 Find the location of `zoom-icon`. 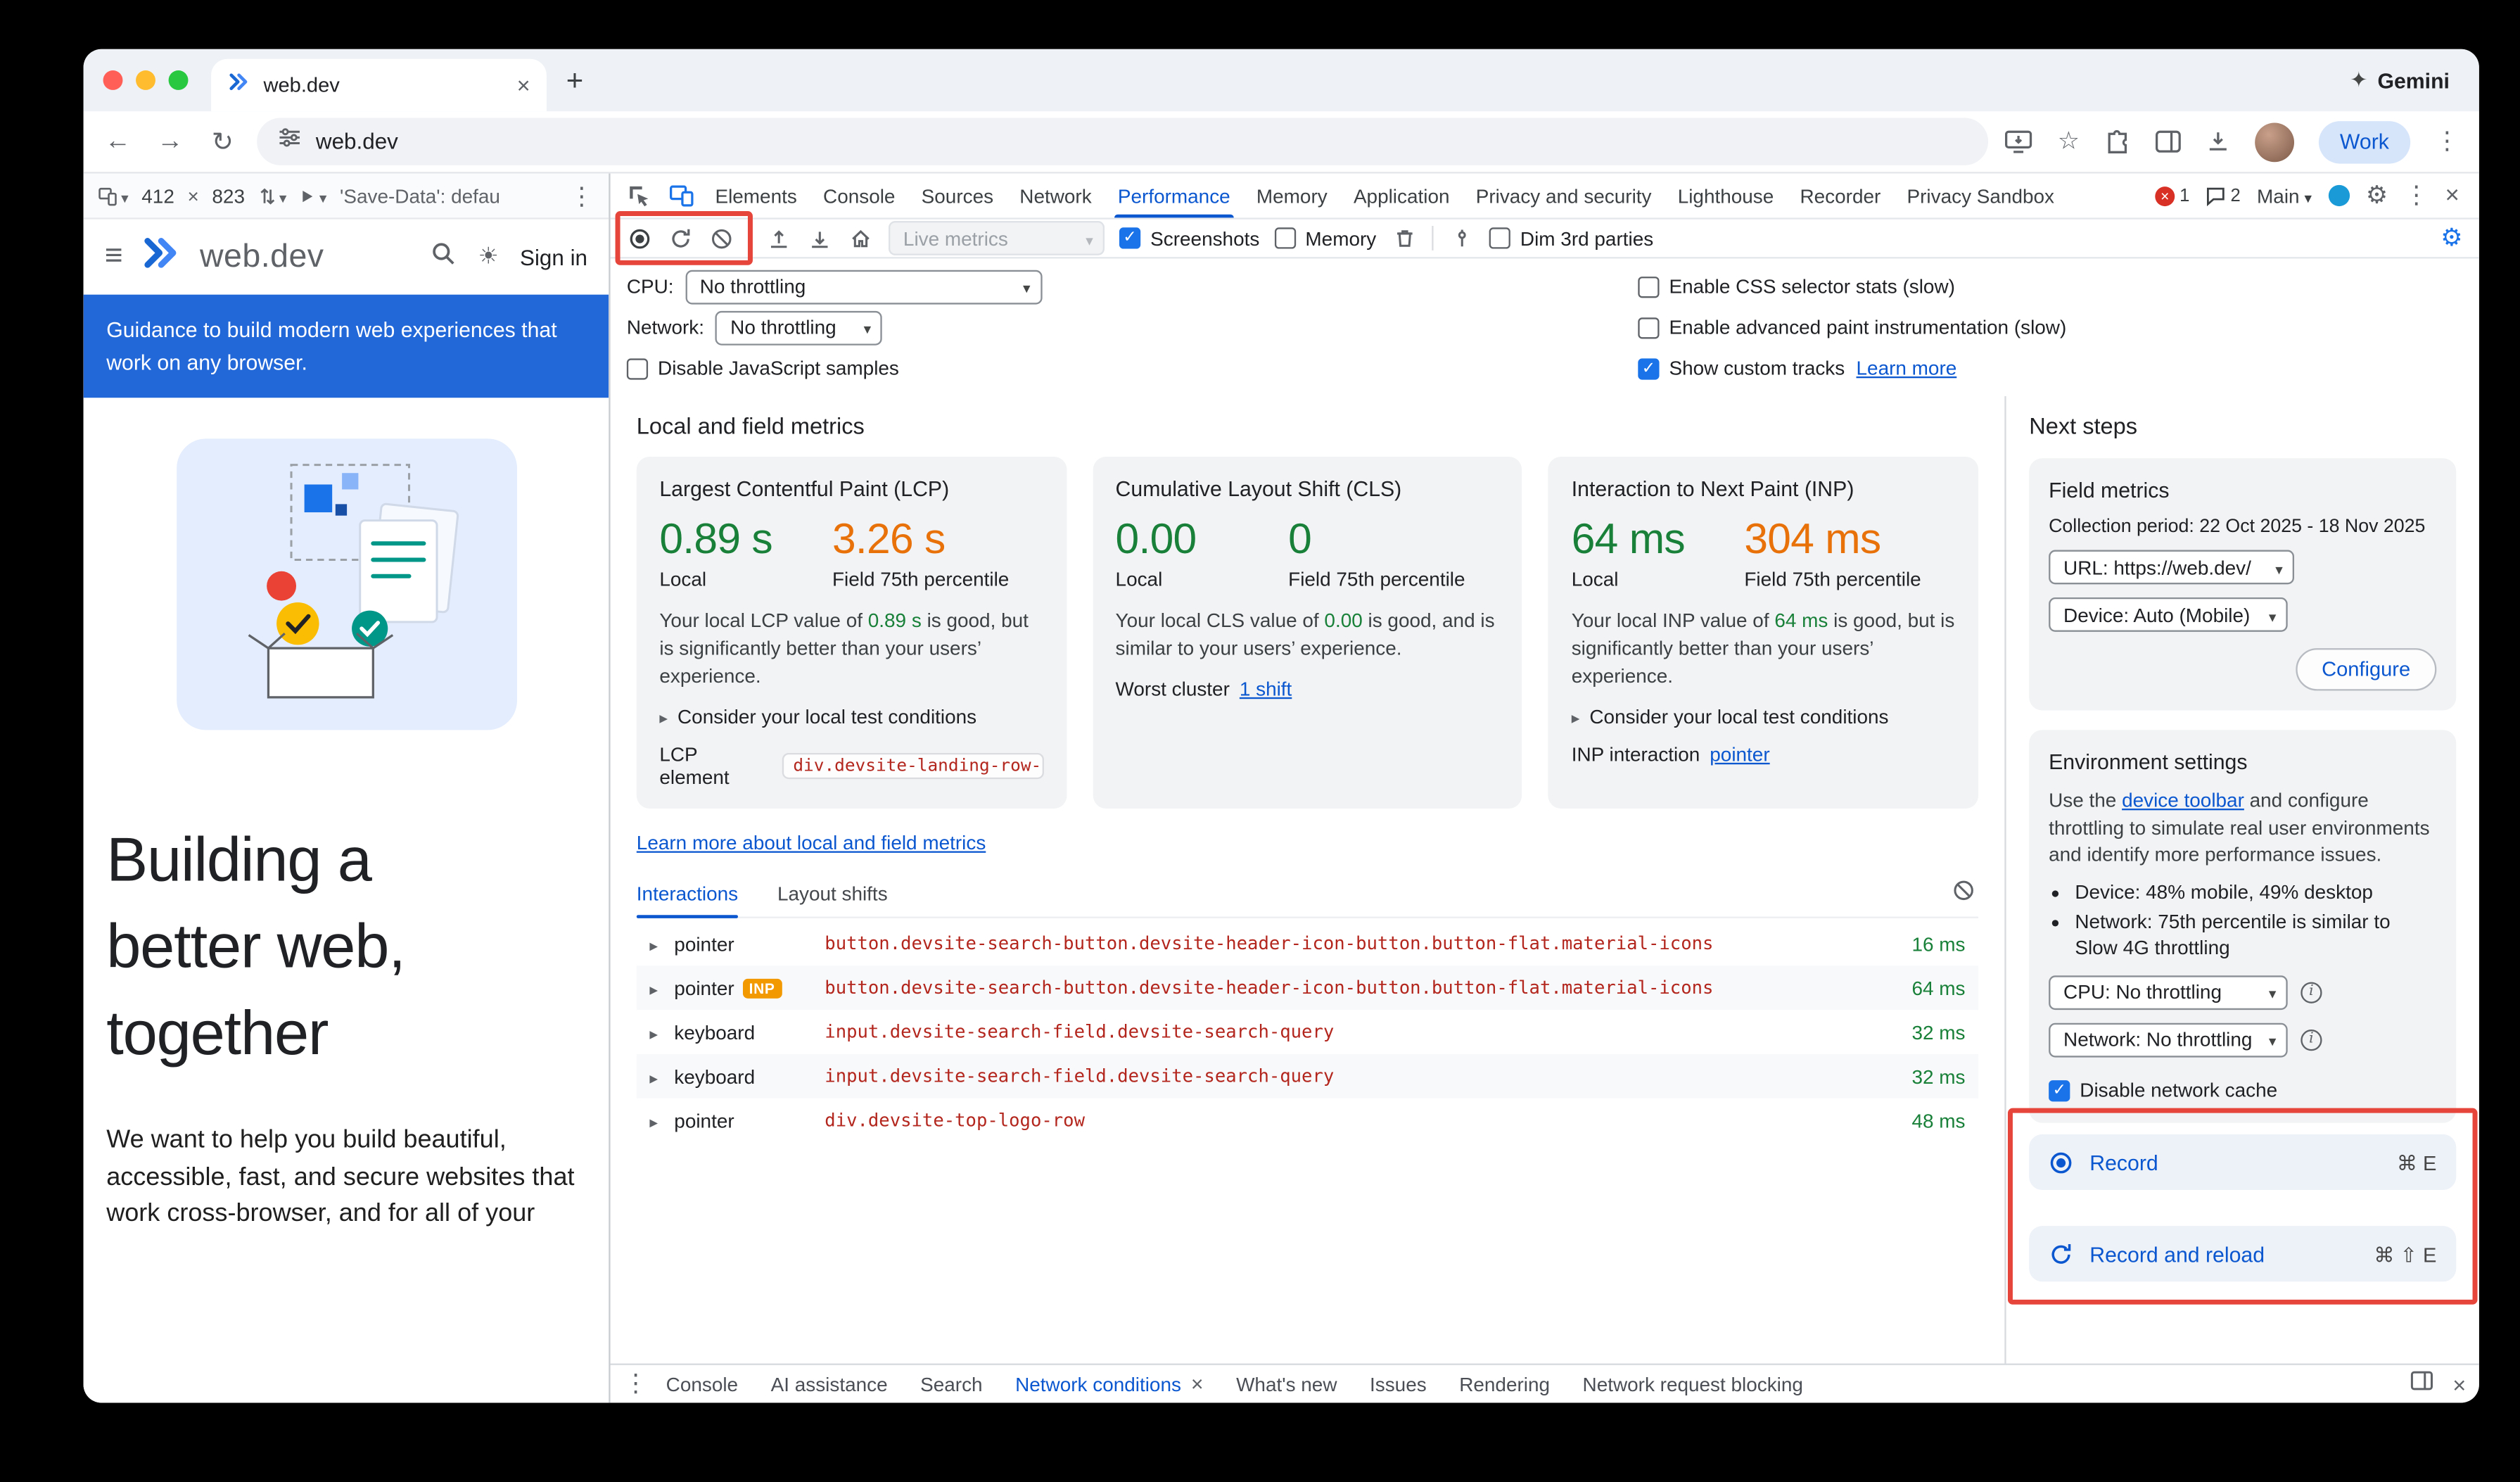

zoom-icon is located at coordinates (272, 196).